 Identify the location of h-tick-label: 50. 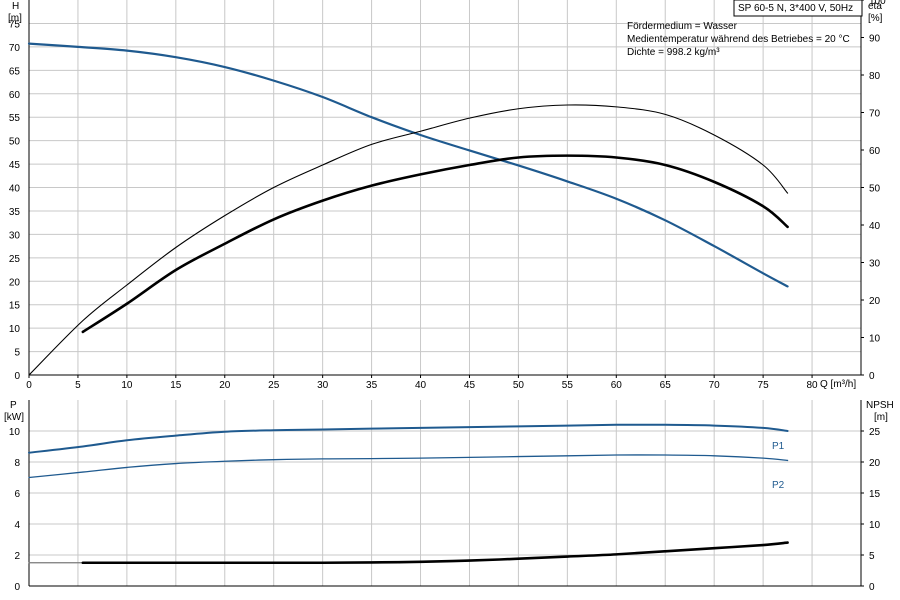
(15, 142).